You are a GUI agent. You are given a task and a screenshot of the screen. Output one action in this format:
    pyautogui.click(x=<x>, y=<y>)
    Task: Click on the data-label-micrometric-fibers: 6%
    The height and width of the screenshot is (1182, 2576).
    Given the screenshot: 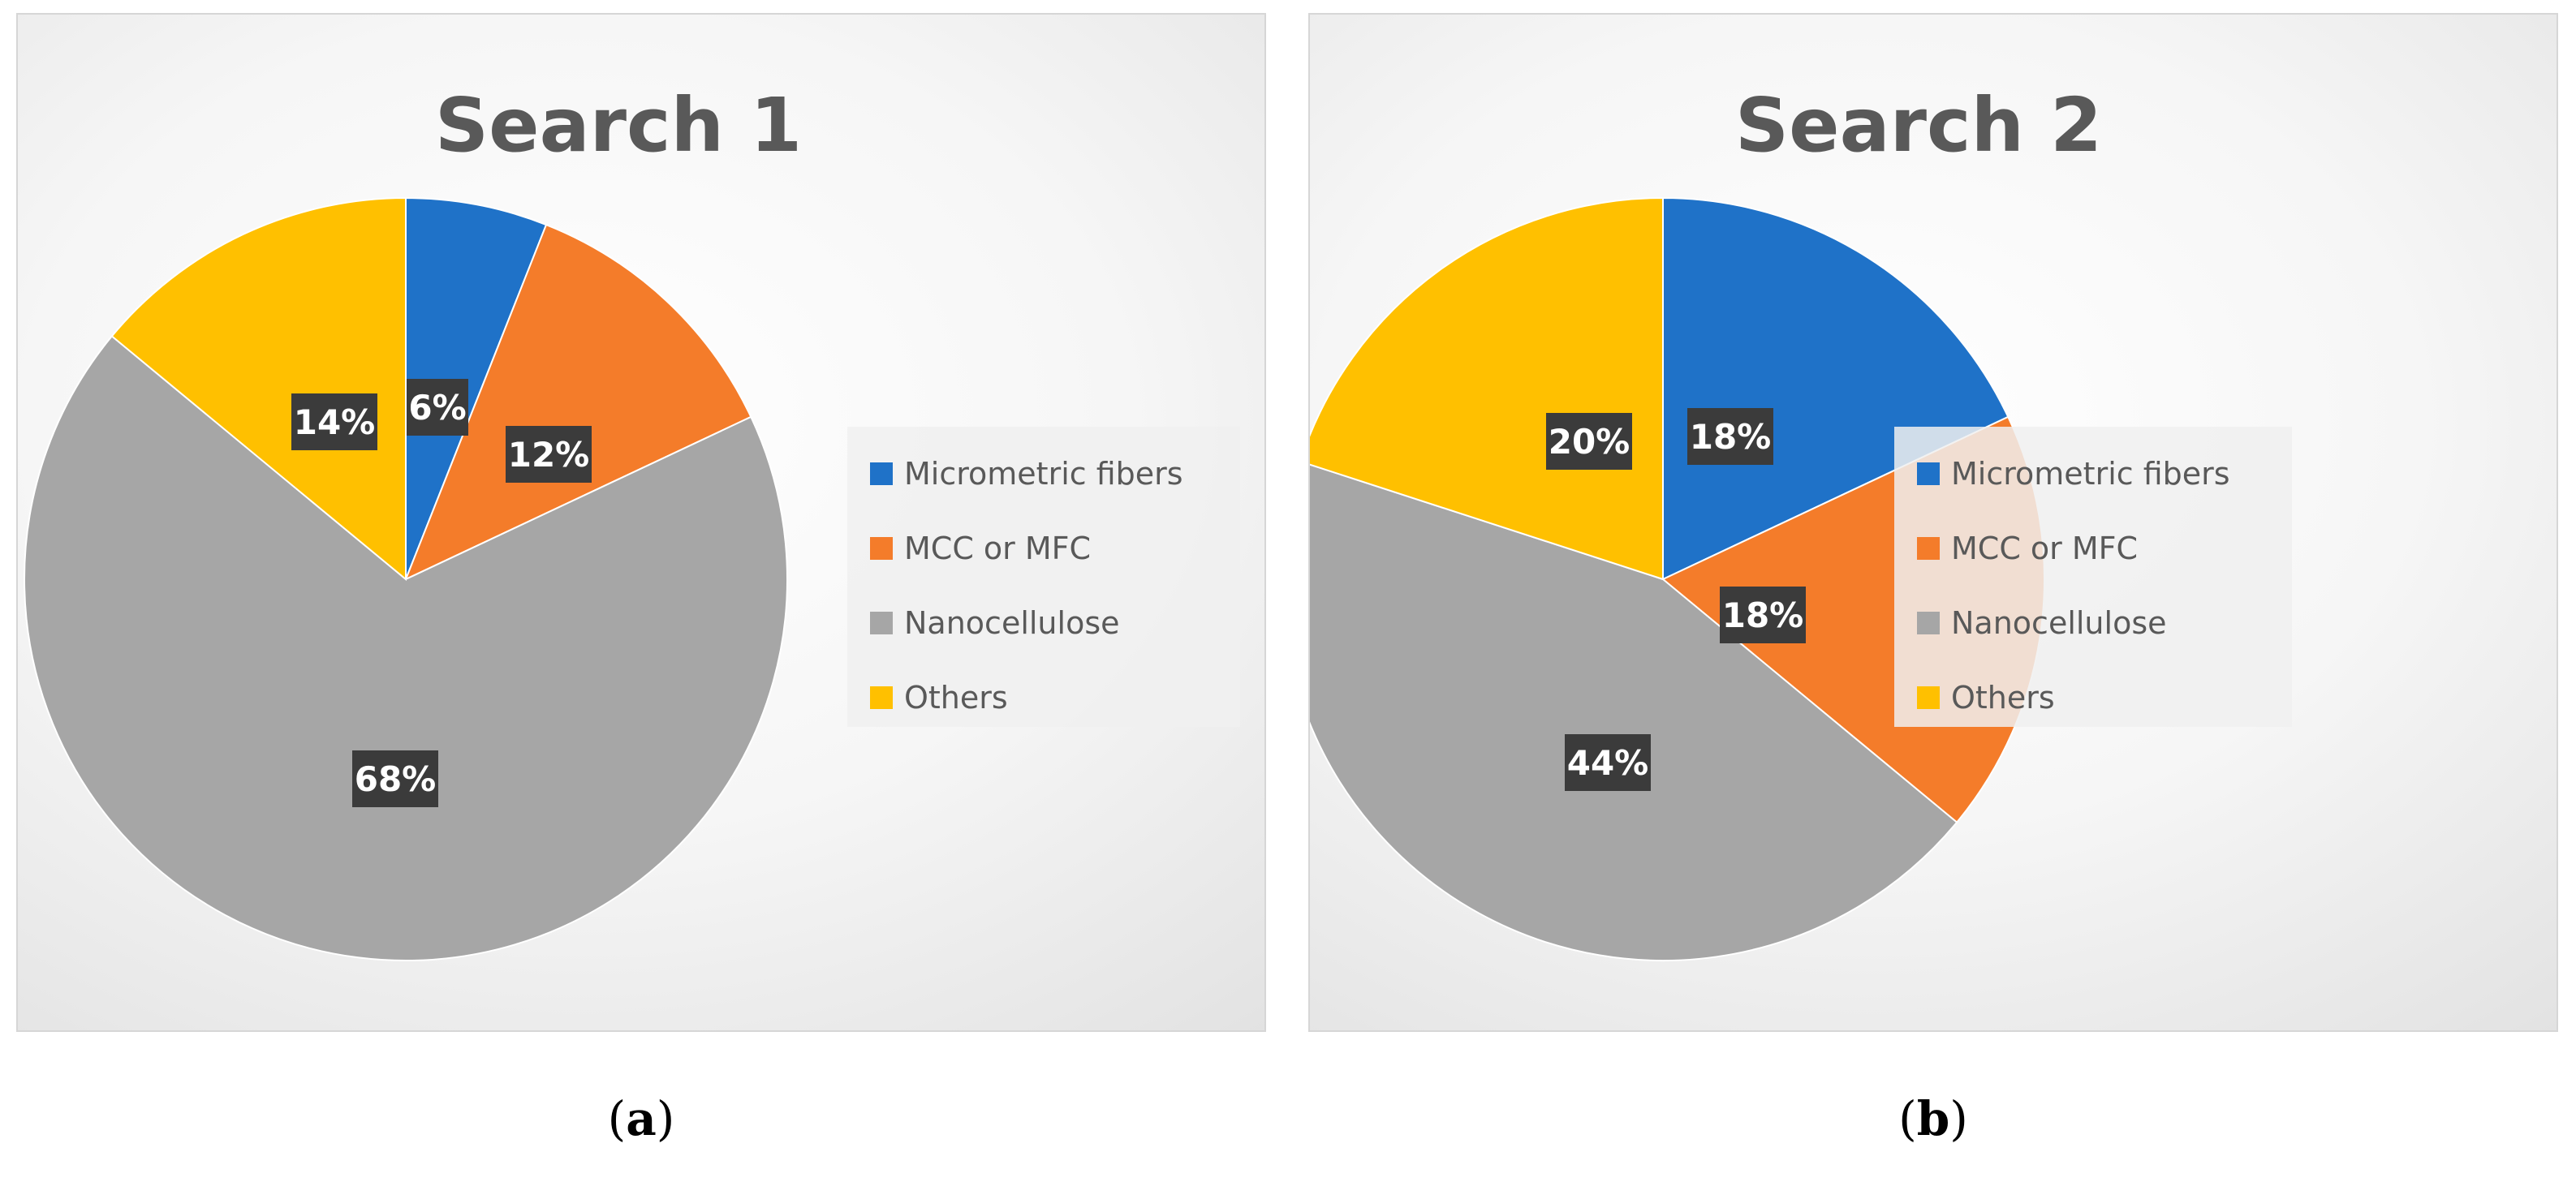 What is the action you would take?
    pyautogui.click(x=437, y=407)
    